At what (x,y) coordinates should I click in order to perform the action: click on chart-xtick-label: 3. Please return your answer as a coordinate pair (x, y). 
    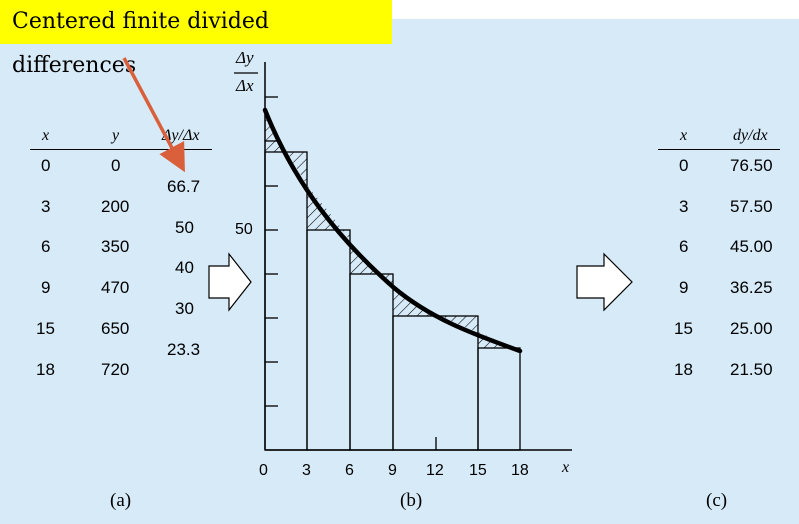
    Looking at the image, I should click on (306, 470).